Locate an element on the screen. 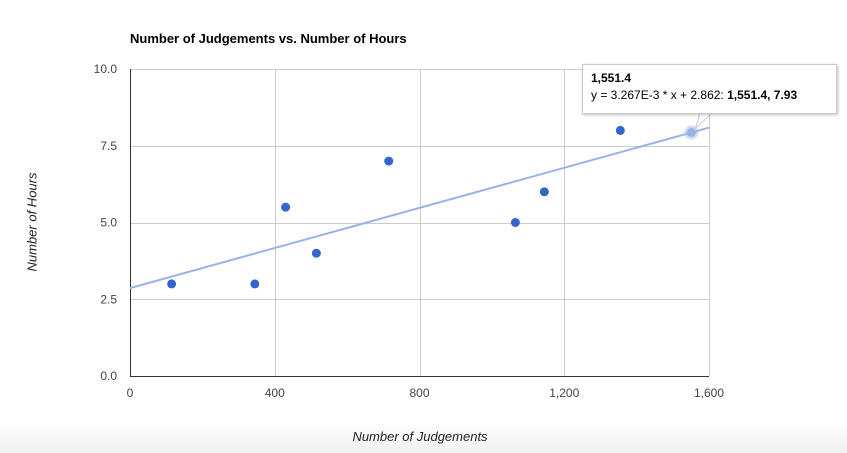 This screenshot has height=453, width=847. y-tick-label: 10.0 is located at coordinates (106, 69).